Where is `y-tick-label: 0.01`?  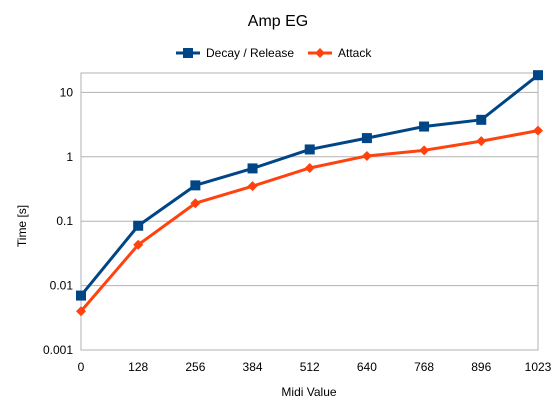 y-tick-label: 0.01 is located at coordinates (62, 286).